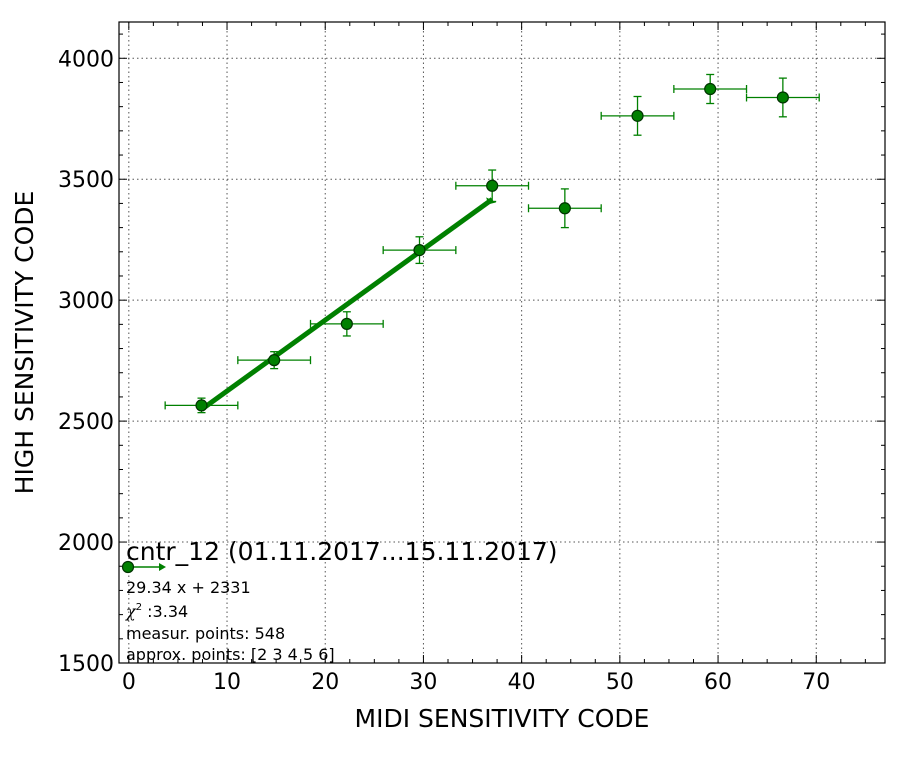 The image size is (912, 762). I want to click on y-tick-label: 3000, so click(86, 301).